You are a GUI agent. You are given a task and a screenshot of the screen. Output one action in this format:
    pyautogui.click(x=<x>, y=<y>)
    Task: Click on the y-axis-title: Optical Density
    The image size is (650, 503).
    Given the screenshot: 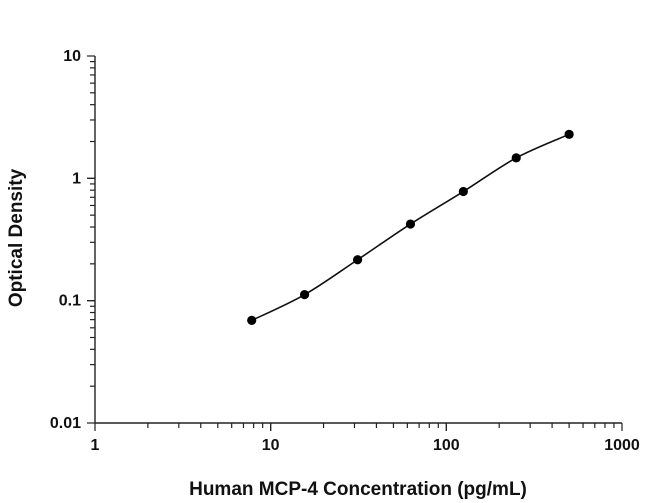 What is the action you would take?
    pyautogui.click(x=16, y=237)
    